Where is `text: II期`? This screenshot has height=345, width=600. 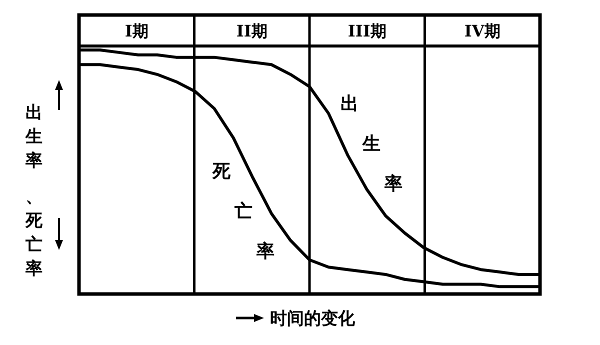
text: II期 is located at coordinates (252, 31).